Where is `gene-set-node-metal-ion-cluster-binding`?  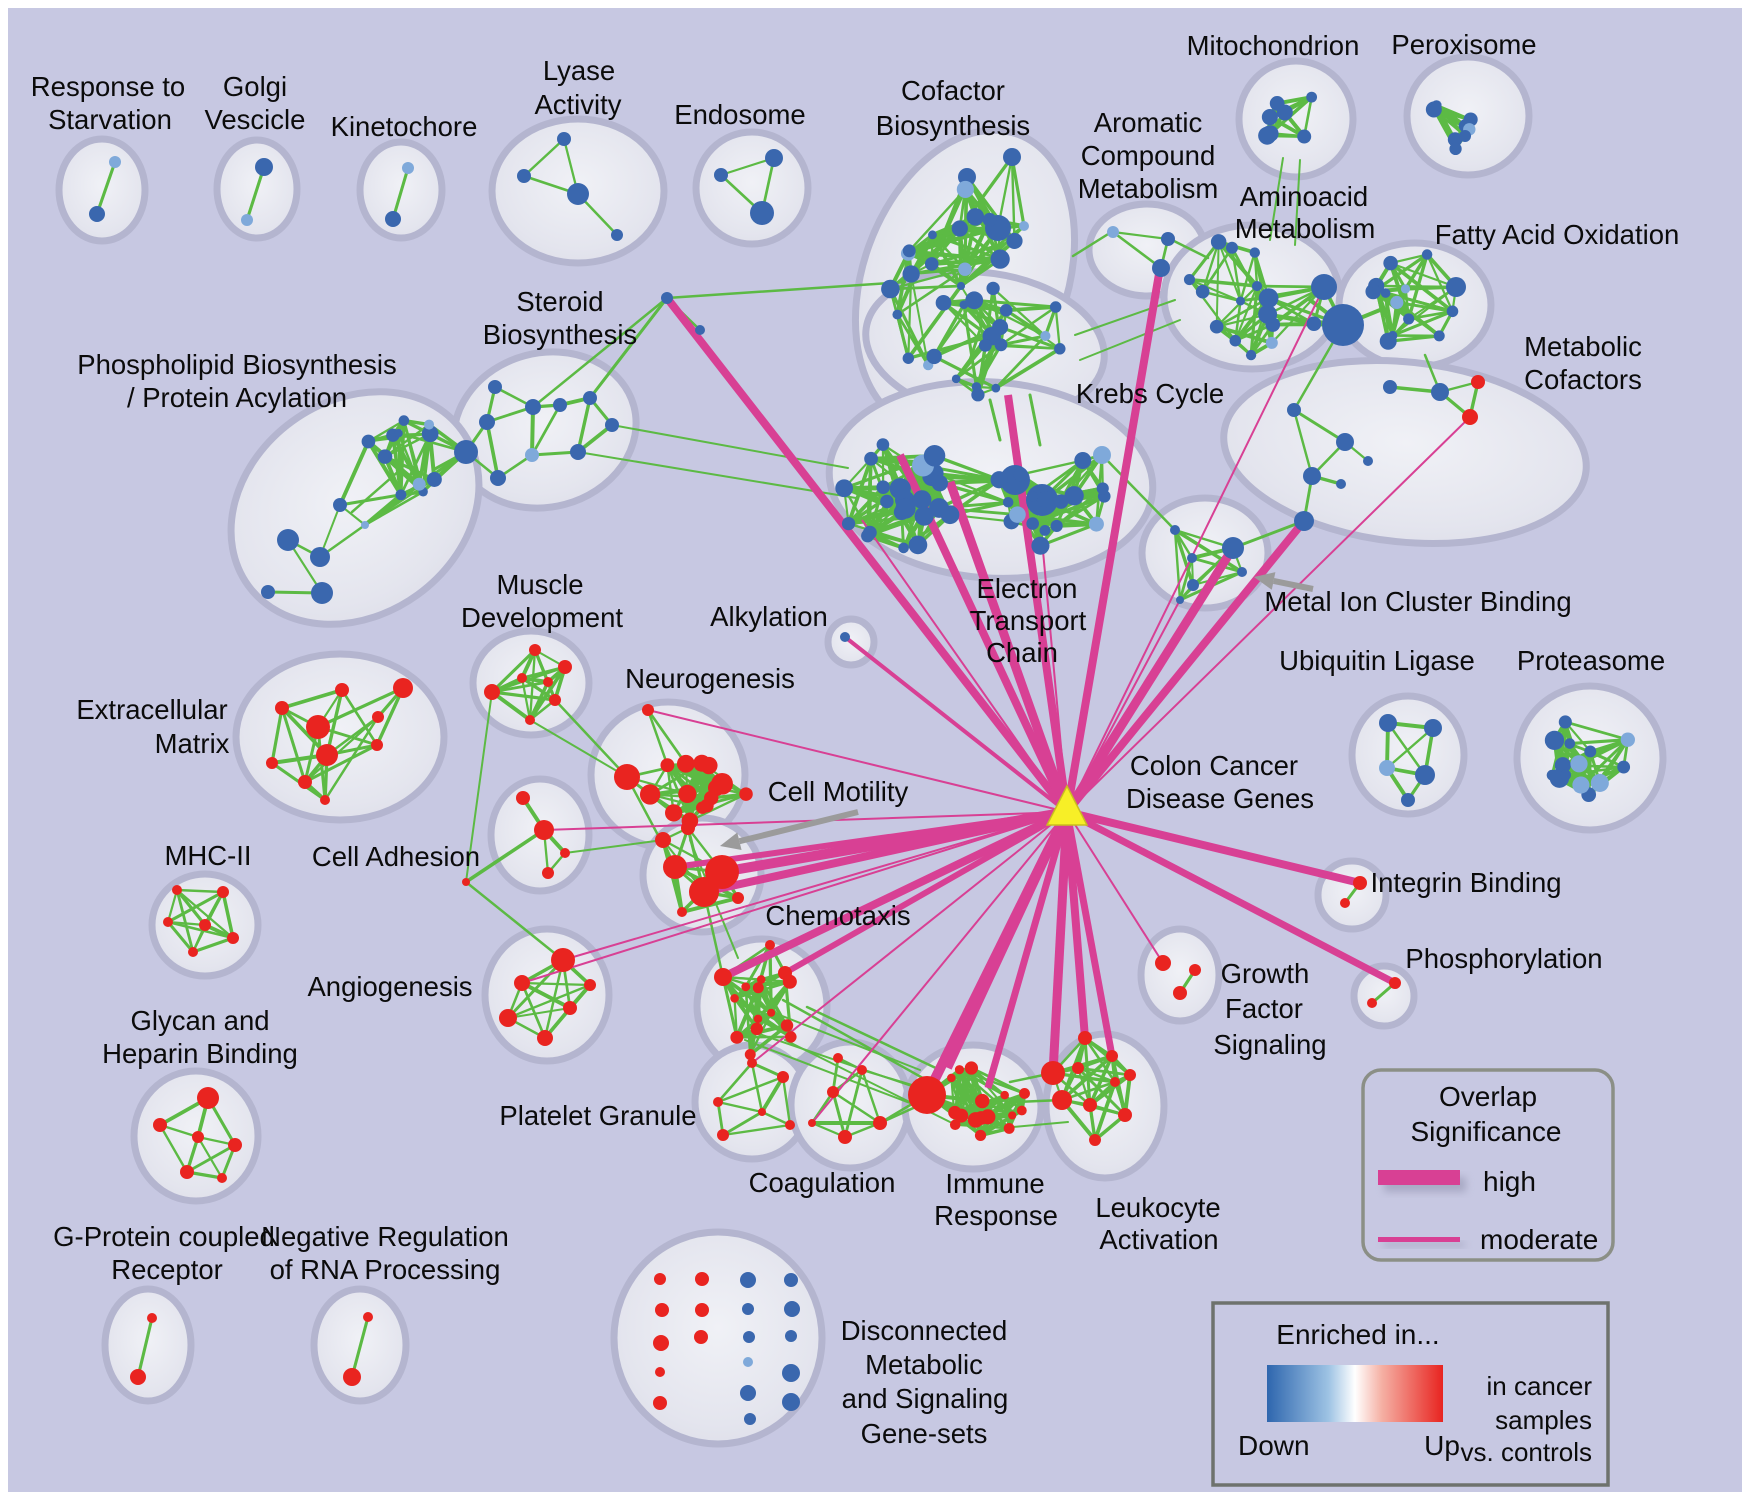 gene-set-node-metal-ion-cluster-binding is located at coordinates (1242, 572).